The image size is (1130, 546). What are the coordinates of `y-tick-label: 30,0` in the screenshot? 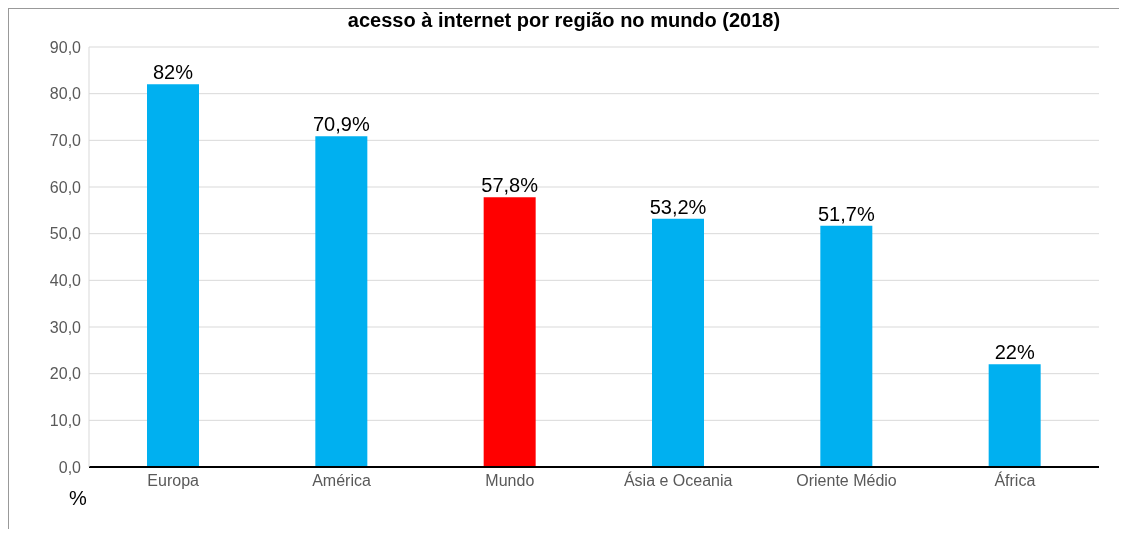 It's located at (65, 327).